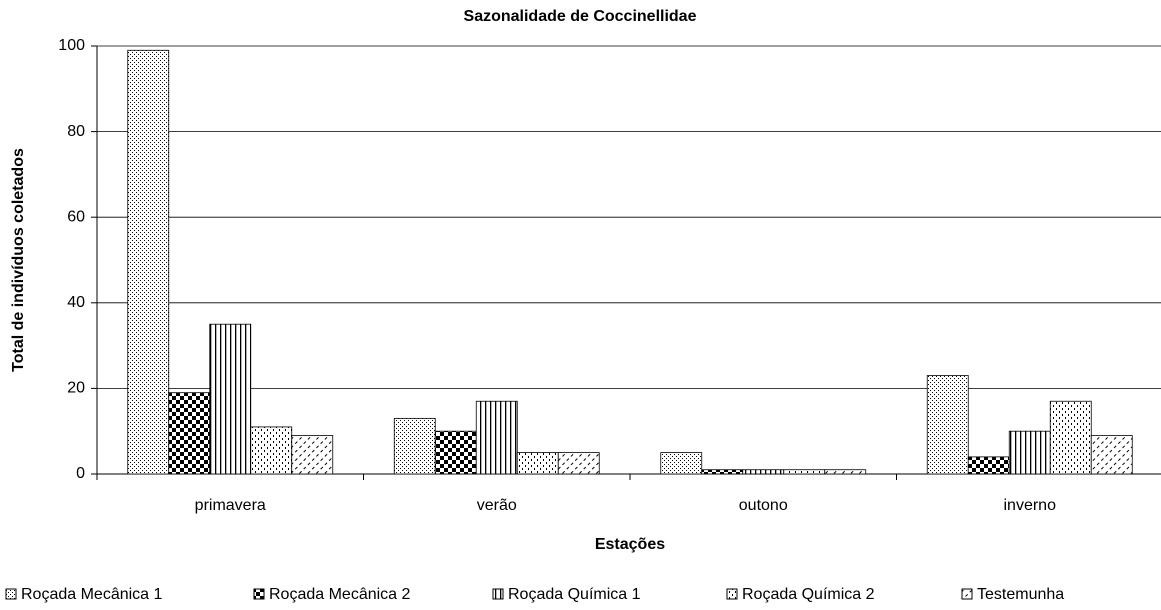 Image resolution: width=1161 pixels, height=610 pixels. I want to click on y-tick-label: 100, so click(71, 45).